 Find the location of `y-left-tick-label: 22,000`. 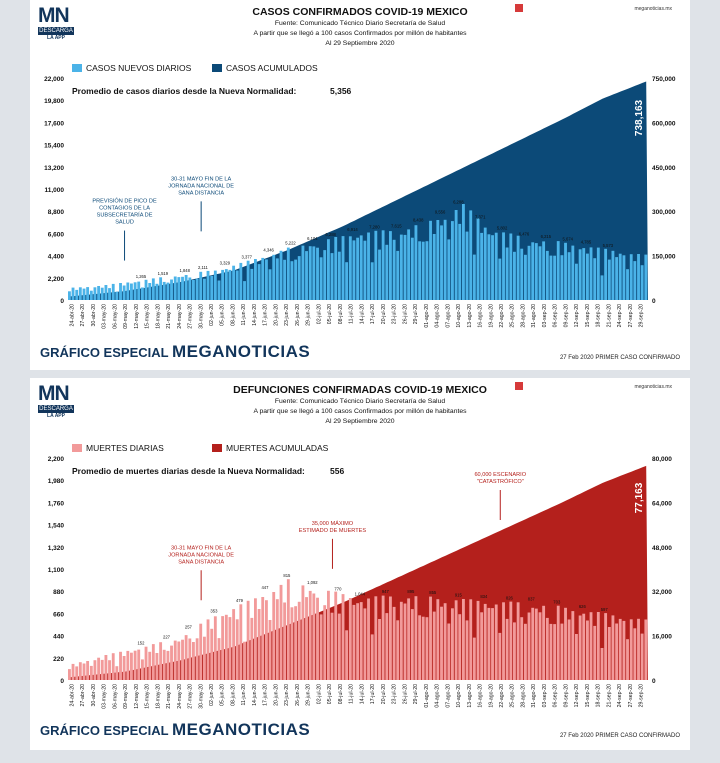

y-left-tick-label: 22,000 is located at coordinates (54, 79).